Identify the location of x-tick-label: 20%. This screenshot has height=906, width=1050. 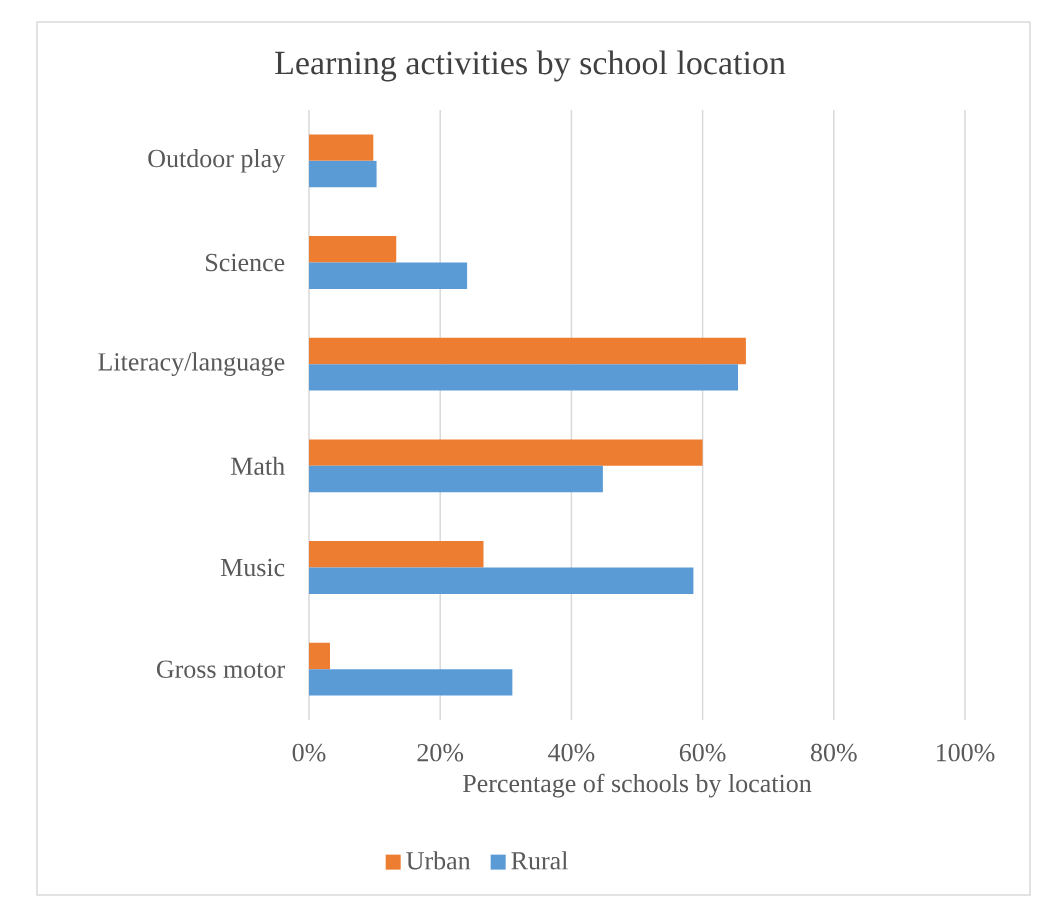
(440, 752).